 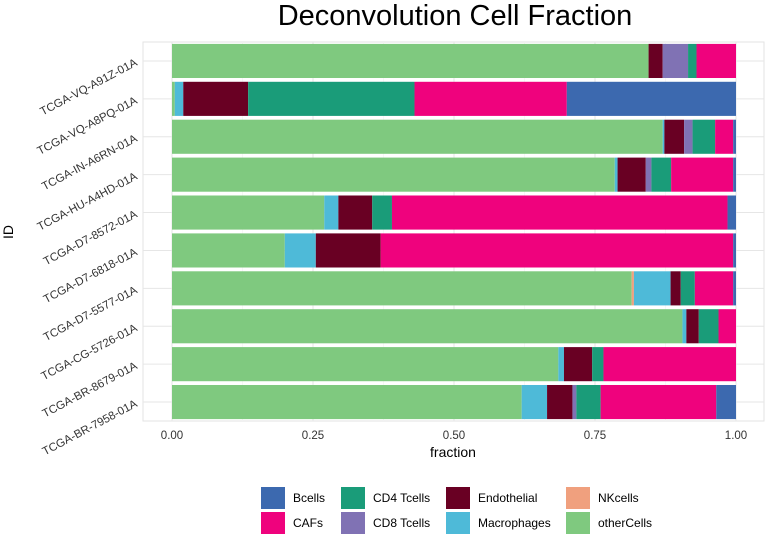 What do you see at coordinates (8, 232) in the screenshot?
I see `y-axis-label: ID` at bounding box center [8, 232].